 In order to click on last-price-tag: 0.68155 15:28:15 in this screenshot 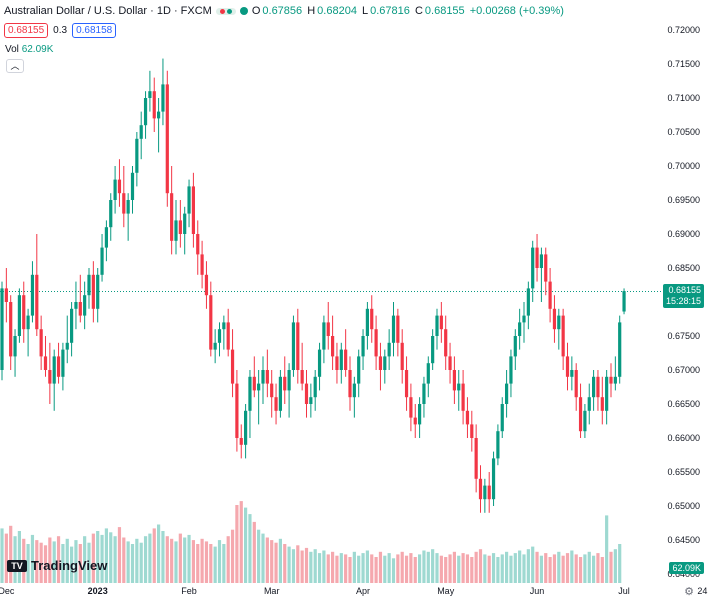, I will do `click(683, 296)`.